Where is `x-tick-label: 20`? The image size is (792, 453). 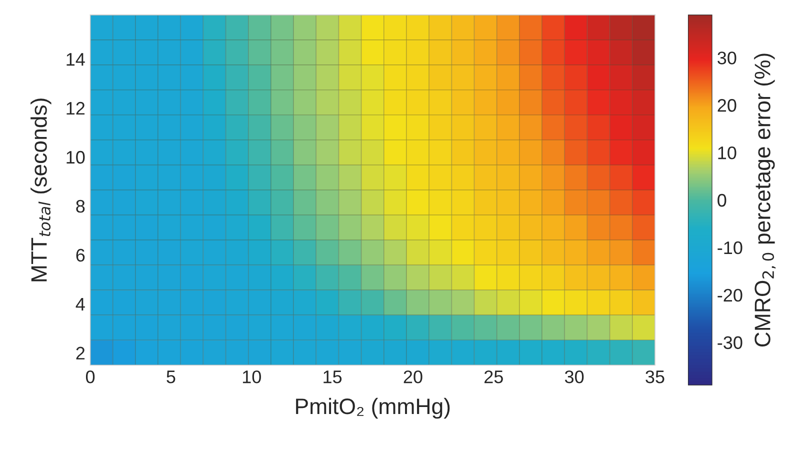 x-tick-label: 20 is located at coordinates (413, 377).